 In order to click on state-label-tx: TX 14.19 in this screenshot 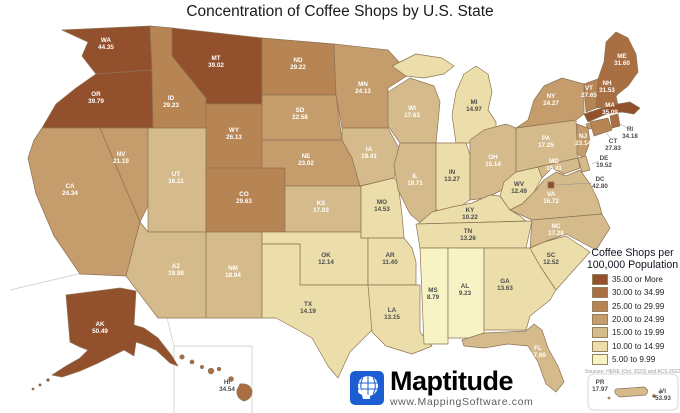, I will do `click(308, 308)`.